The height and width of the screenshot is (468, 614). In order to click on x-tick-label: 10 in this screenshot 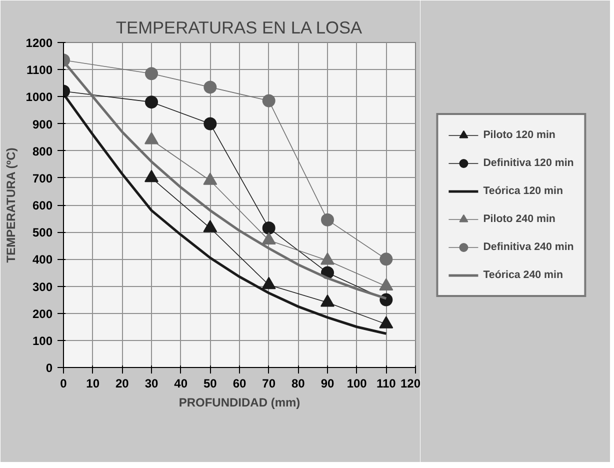, I will do `click(93, 383)`.